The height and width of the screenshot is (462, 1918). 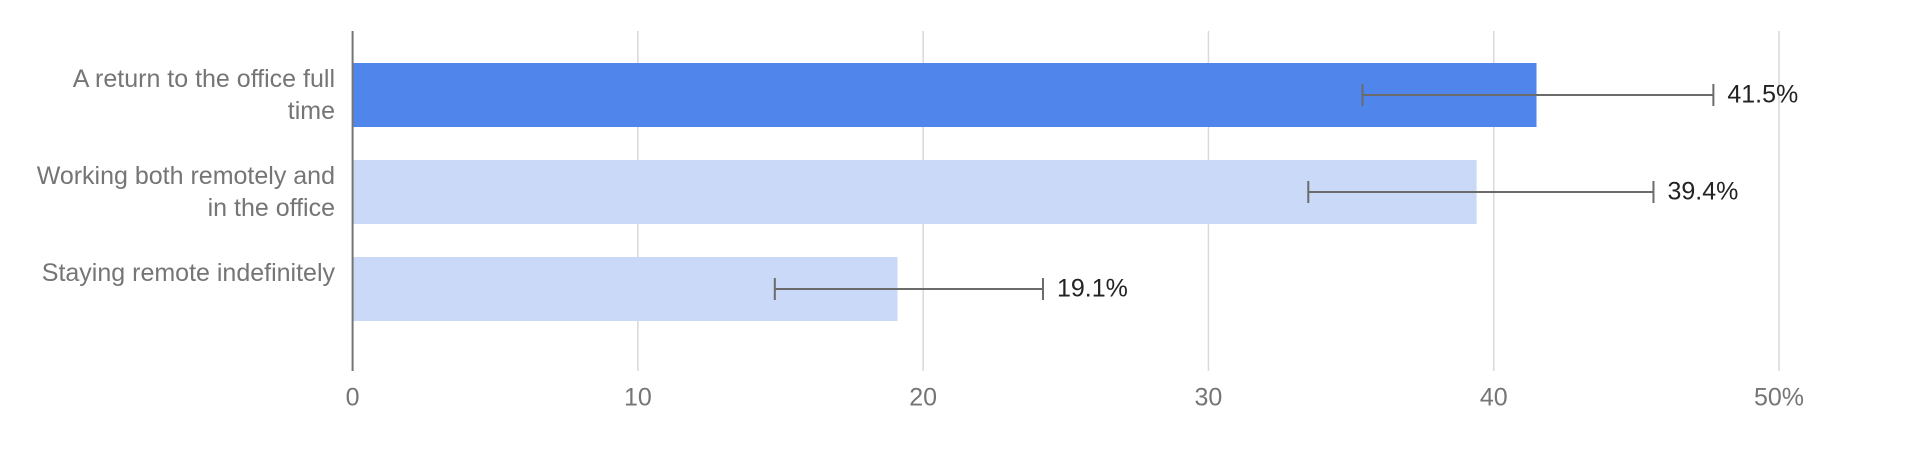 What do you see at coordinates (1762, 95) in the screenshot?
I see `data-label: 41.5%` at bounding box center [1762, 95].